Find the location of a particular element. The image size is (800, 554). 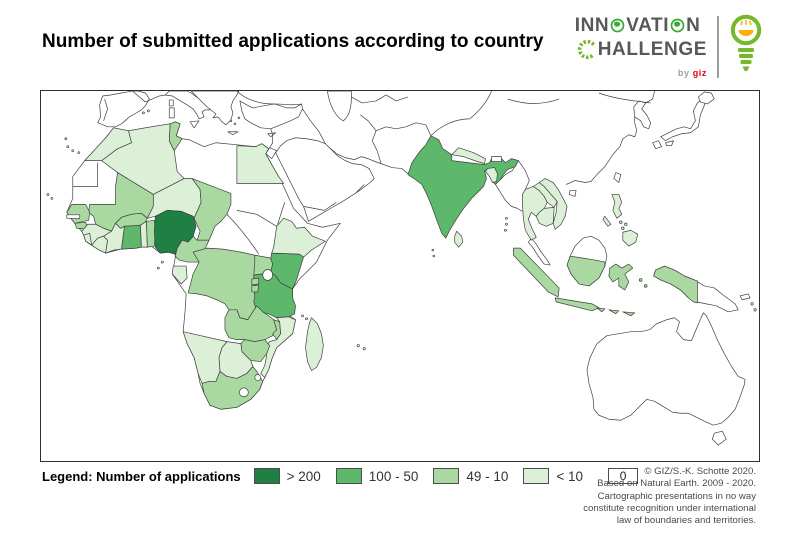

country-tanzania is located at coordinates (274, 295).